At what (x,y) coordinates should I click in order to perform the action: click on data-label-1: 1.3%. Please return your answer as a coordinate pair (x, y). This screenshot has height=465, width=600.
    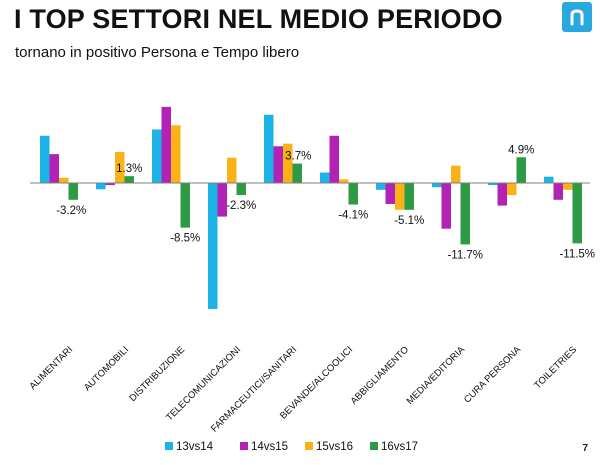
    Looking at the image, I should click on (129, 169).